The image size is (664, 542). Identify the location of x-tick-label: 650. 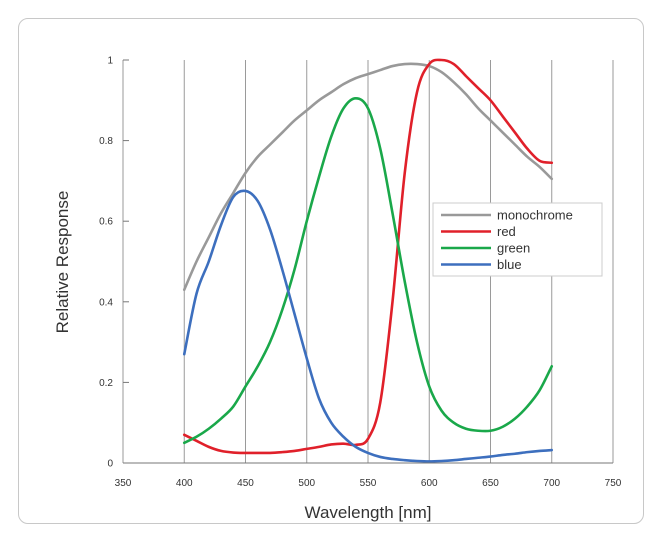
(490, 483).